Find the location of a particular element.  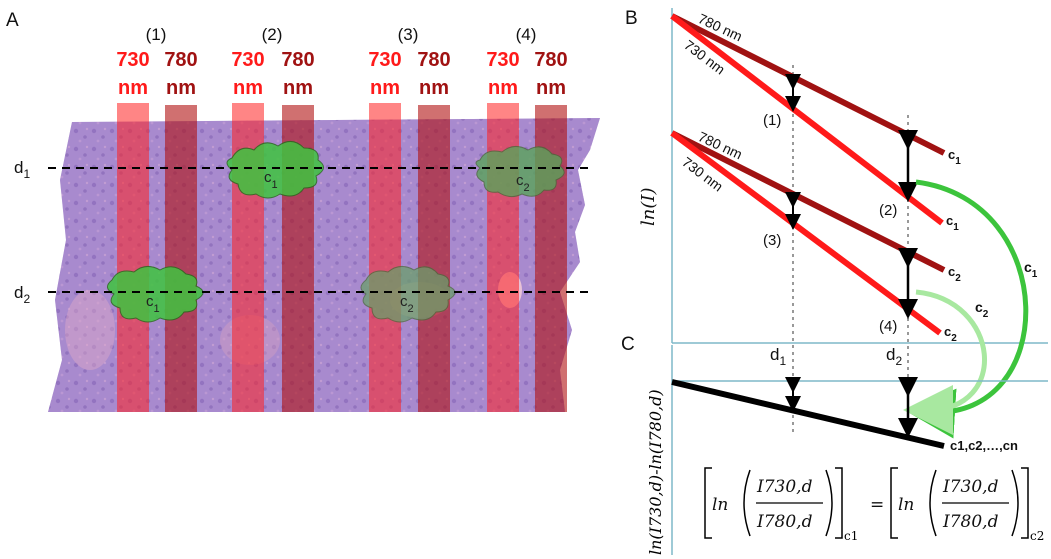

arc-label-c1: c1 is located at coordinates (1031, 269).